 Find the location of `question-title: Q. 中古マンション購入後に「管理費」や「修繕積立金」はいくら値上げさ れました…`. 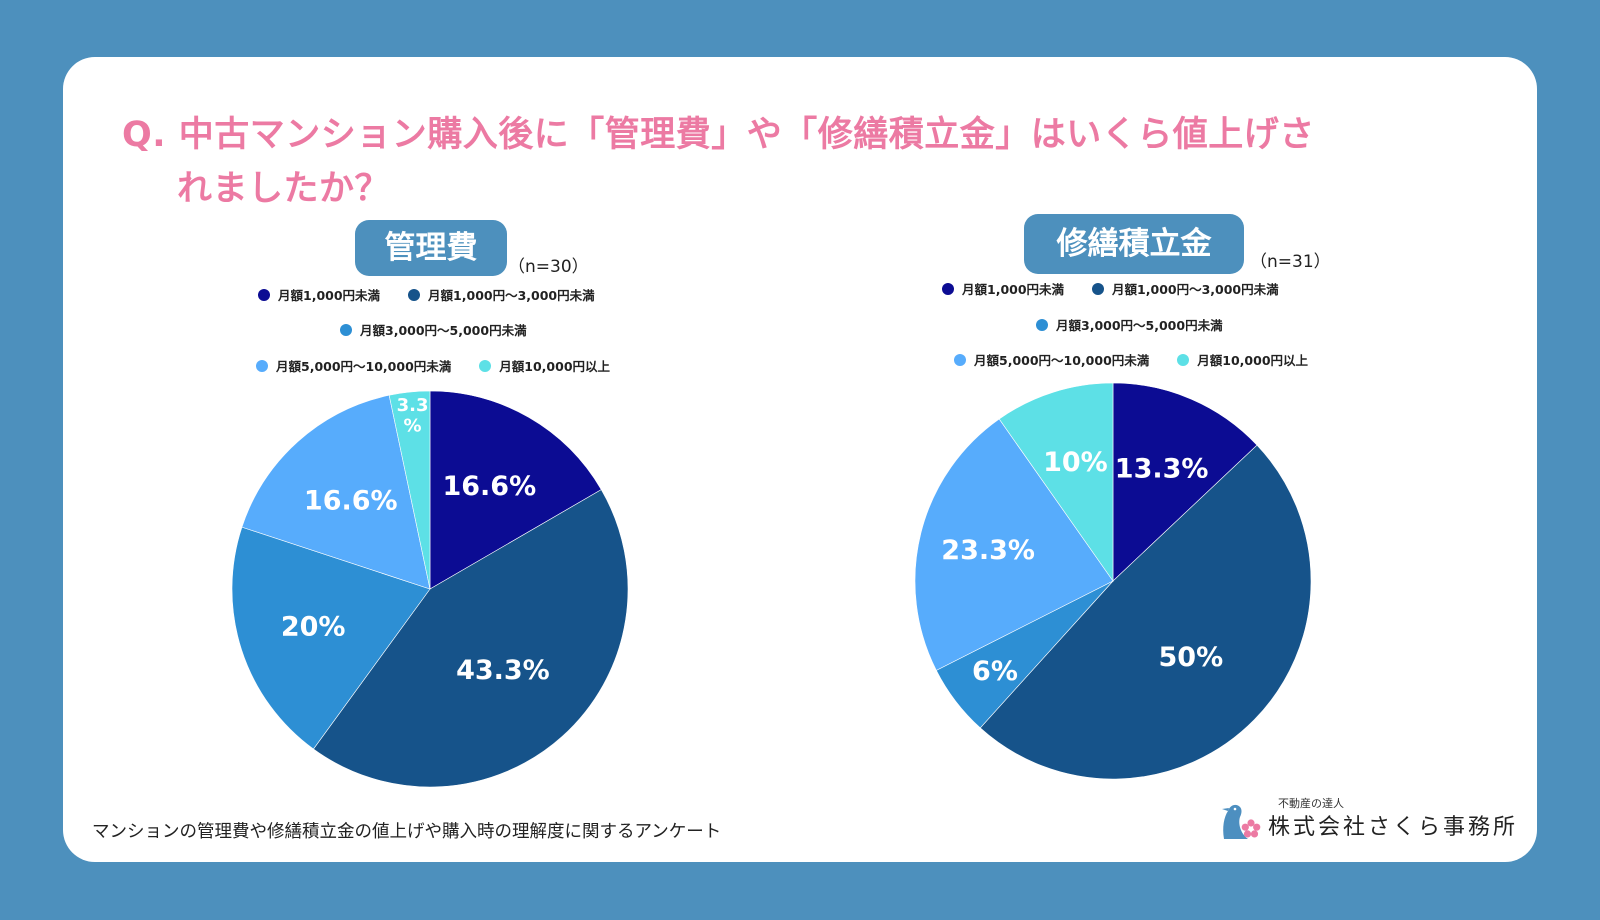

question-title: Q. 中古マンション購入後に「管理費」や「修繕積立金」はいくら値上げさ れました… is located at coordinates (792, 162).